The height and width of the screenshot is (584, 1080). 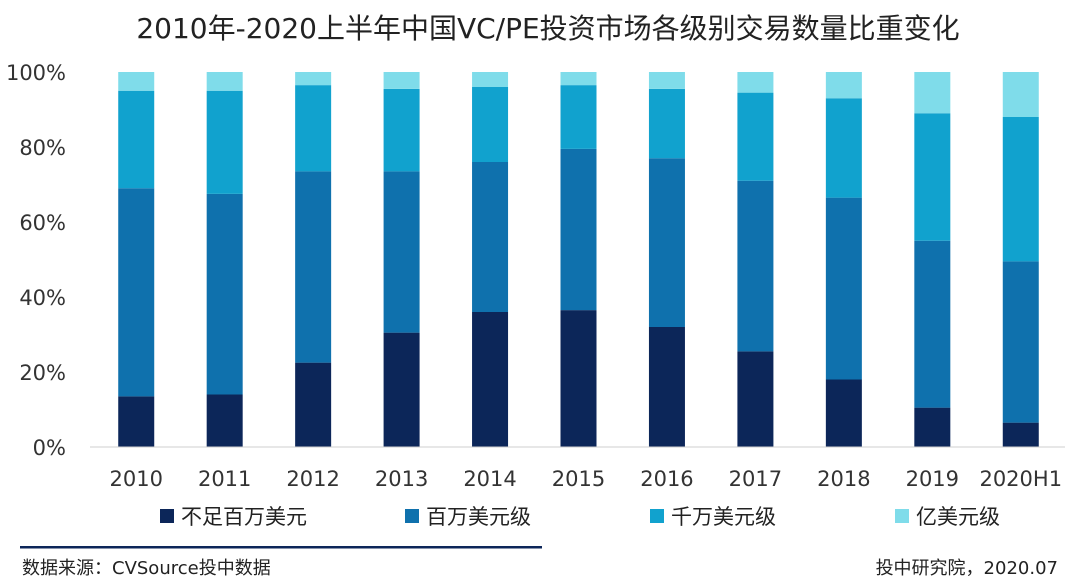 What do you see at coordinates (755, 479) in the screenshot?
I see `x-tick-label: 2017` at bounding box center [755, 479].